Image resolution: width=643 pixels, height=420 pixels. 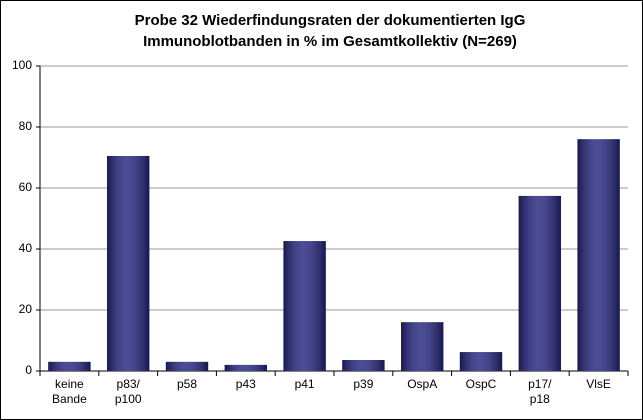 What do you see at coordinates (26, 126) in the screenshot?
I see `y-tick-label: 80` at bounding box center [26, 126].